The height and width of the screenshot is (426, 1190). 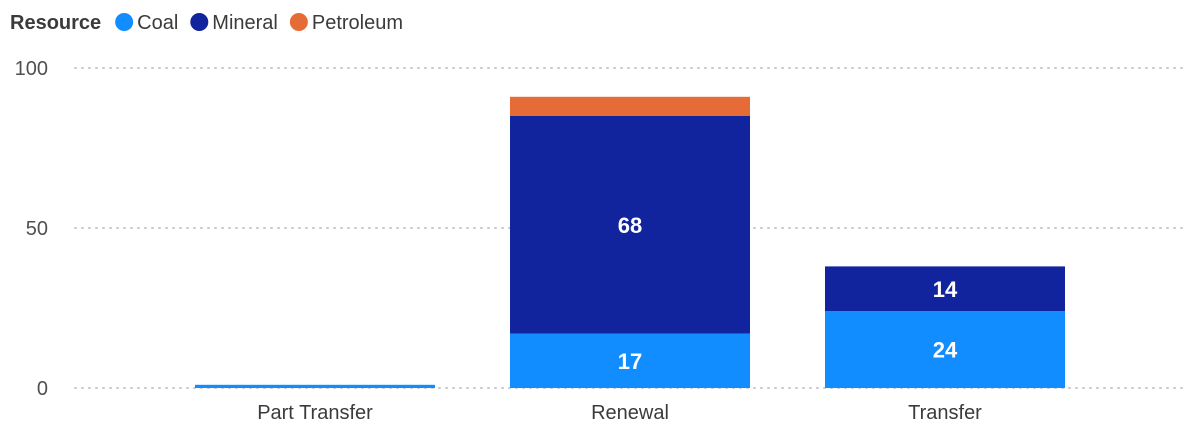 I want to click on y-tick-label-0: 0, so click(x=42, y=389).